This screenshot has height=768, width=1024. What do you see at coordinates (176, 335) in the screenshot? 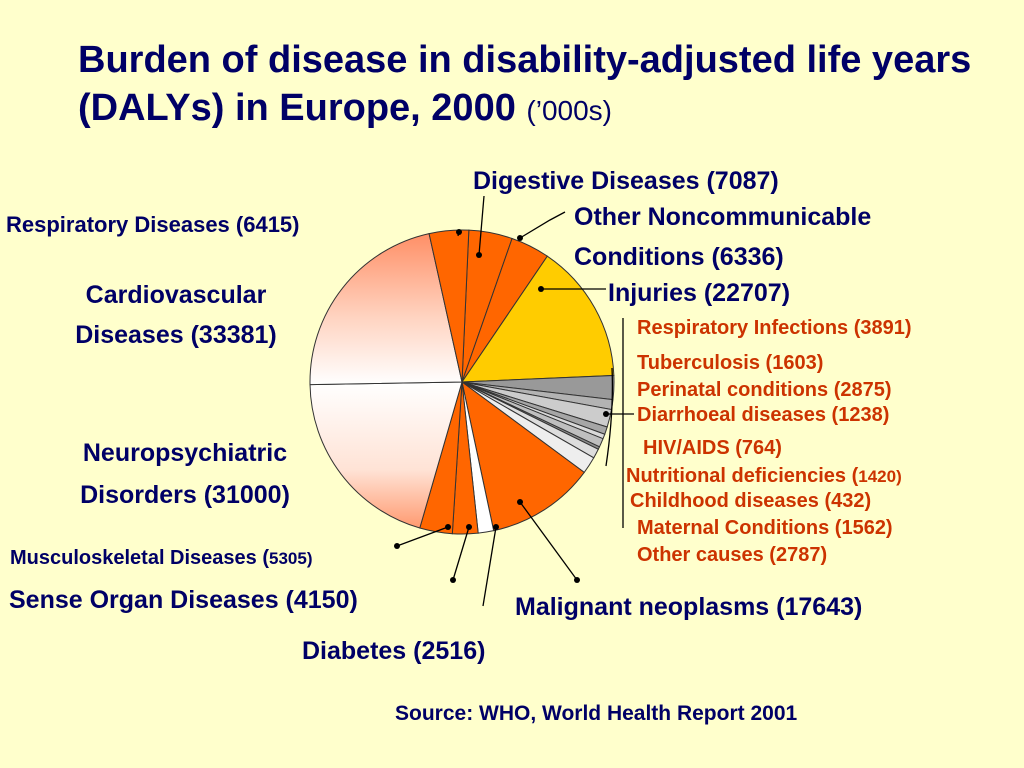
I see `label-cardio-line2: Diseases (33381)` at bounding box center [176, 335].